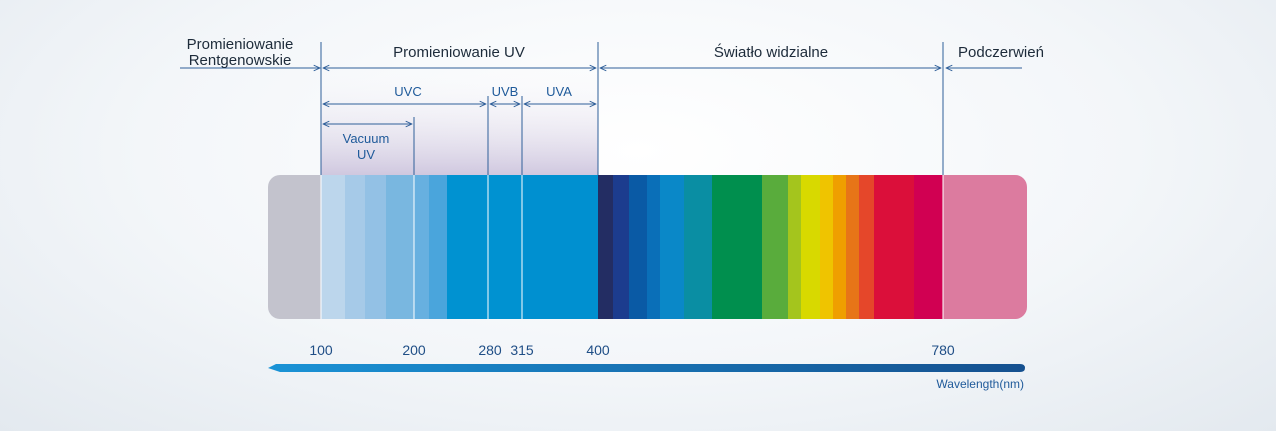 The width and height of the screenshot is (1276, 431). Describe the element at coordinates (505, 247) in the screenshot. I see `uvb-segment` at that location.